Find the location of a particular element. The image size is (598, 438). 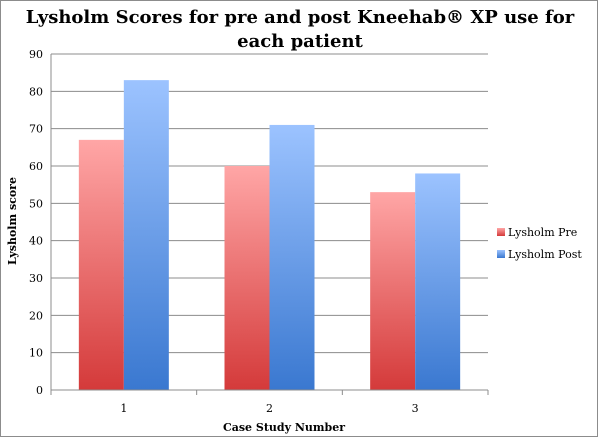

x-tick-labels: 1 2 3 is located at coordinates (269, 408).